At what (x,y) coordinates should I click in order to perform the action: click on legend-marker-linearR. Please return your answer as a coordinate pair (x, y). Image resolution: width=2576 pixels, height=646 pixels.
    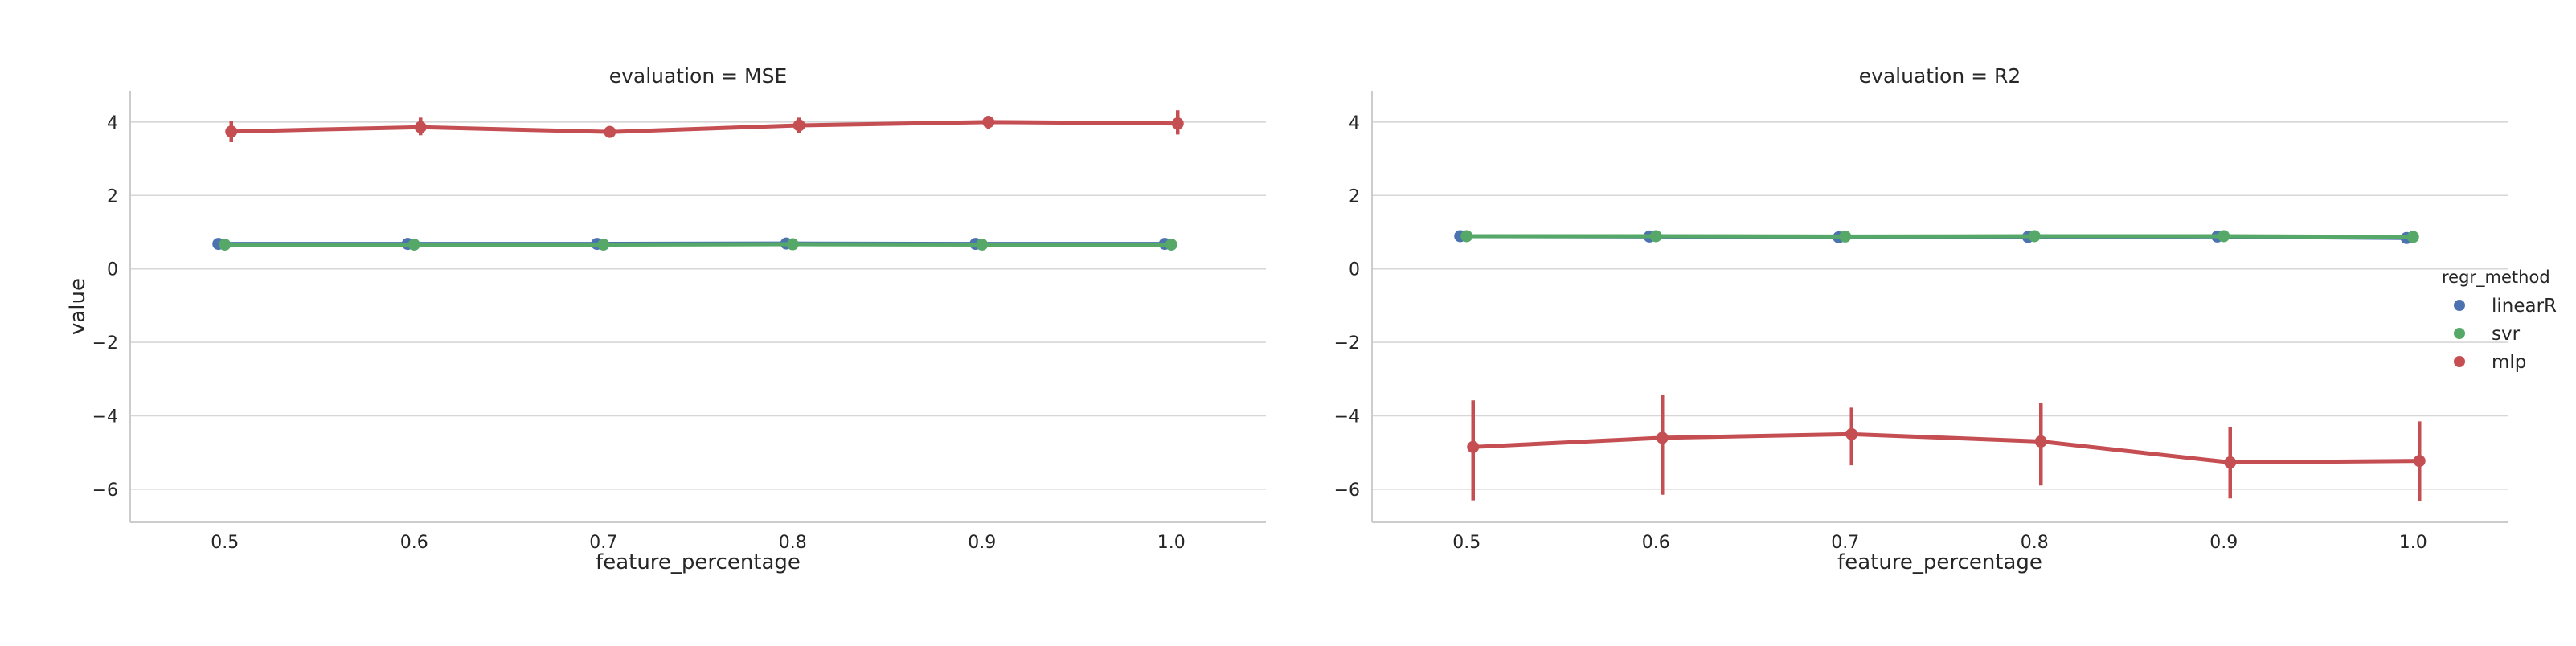
    Looking at the image, I should click on (2459, 305).